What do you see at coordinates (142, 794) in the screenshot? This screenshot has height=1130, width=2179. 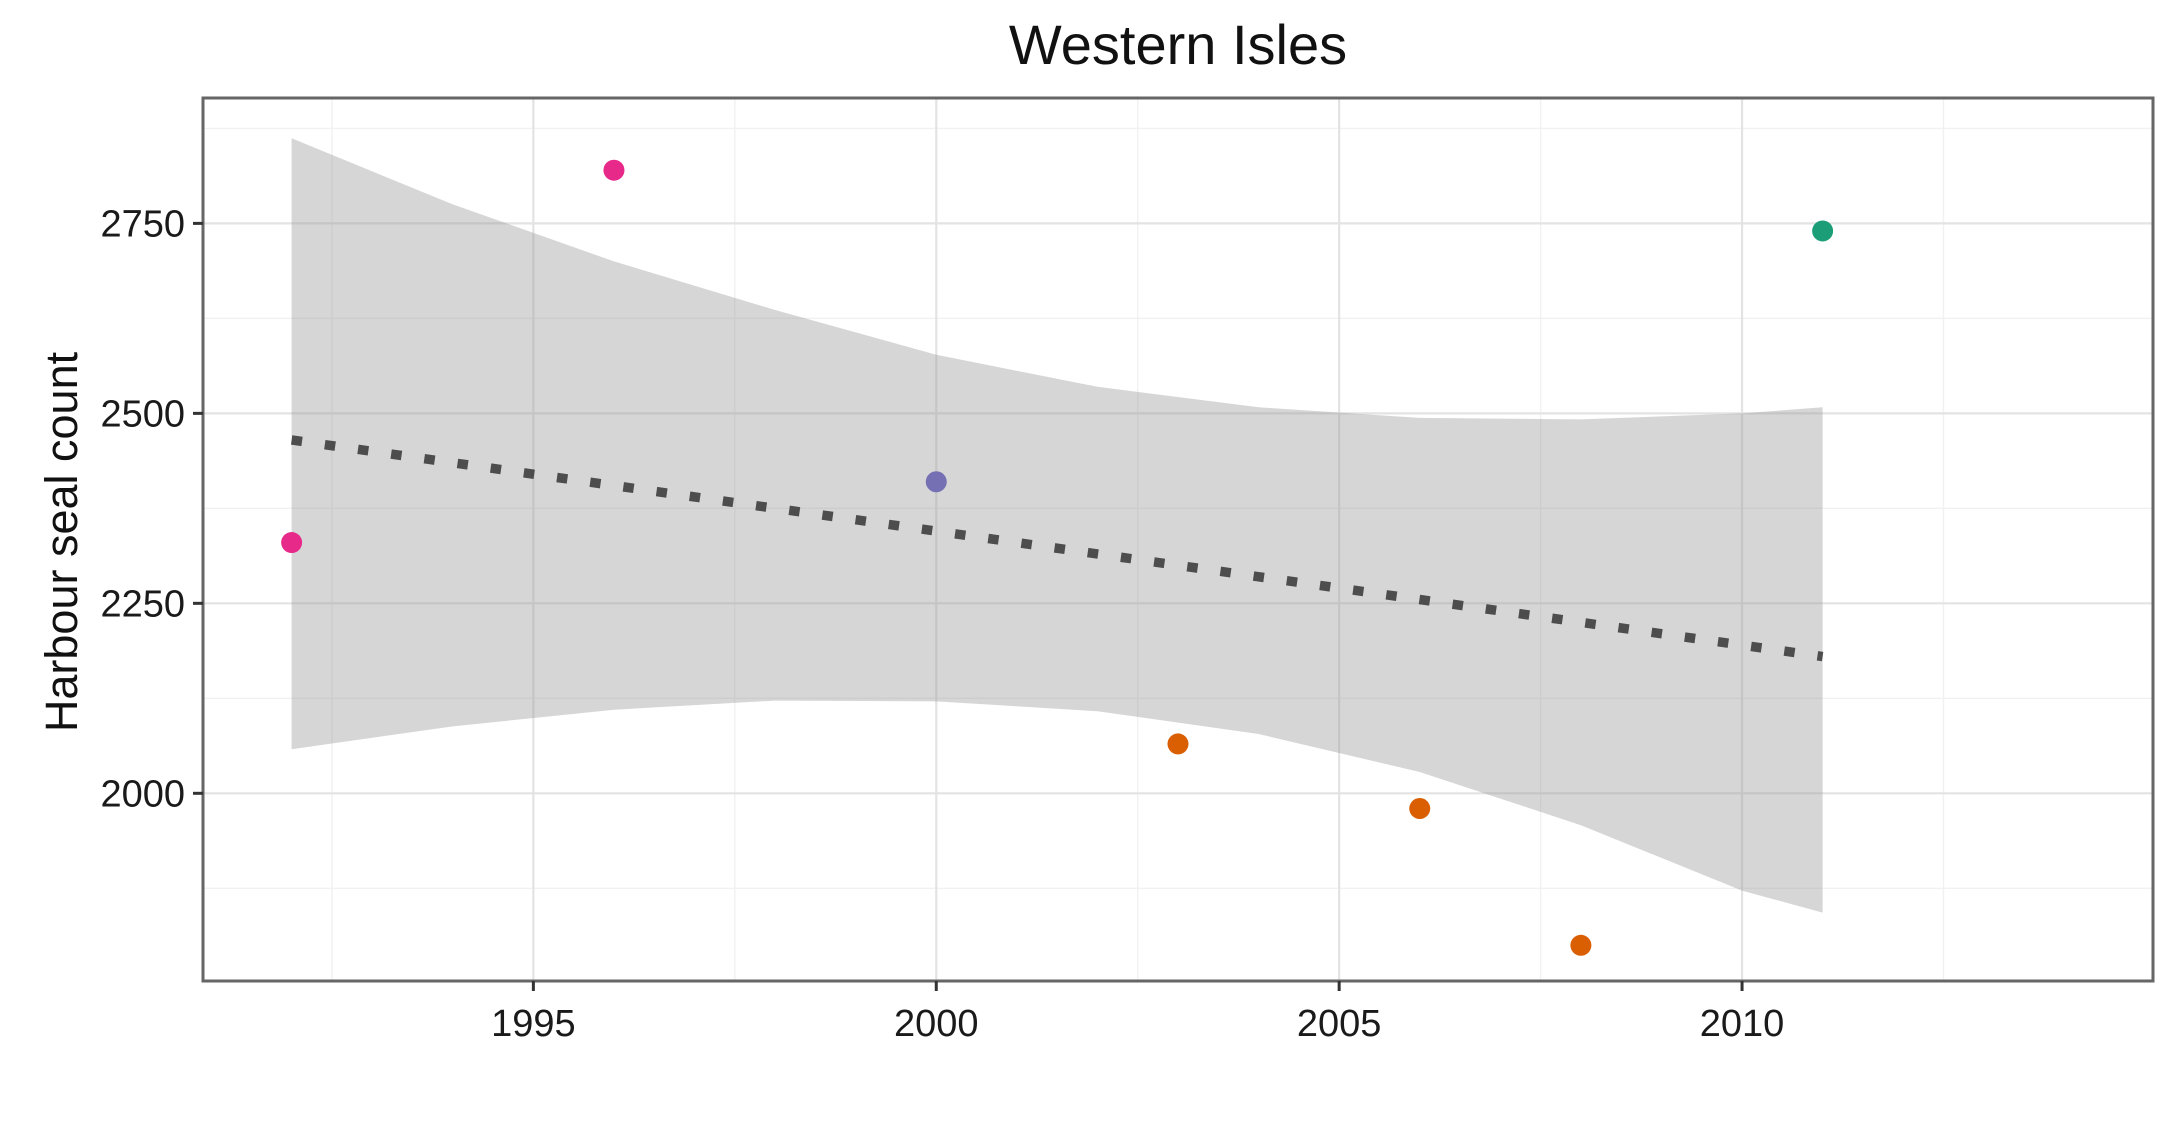 I see `y-tick-label: 2000` at bounding box center [142, 794].